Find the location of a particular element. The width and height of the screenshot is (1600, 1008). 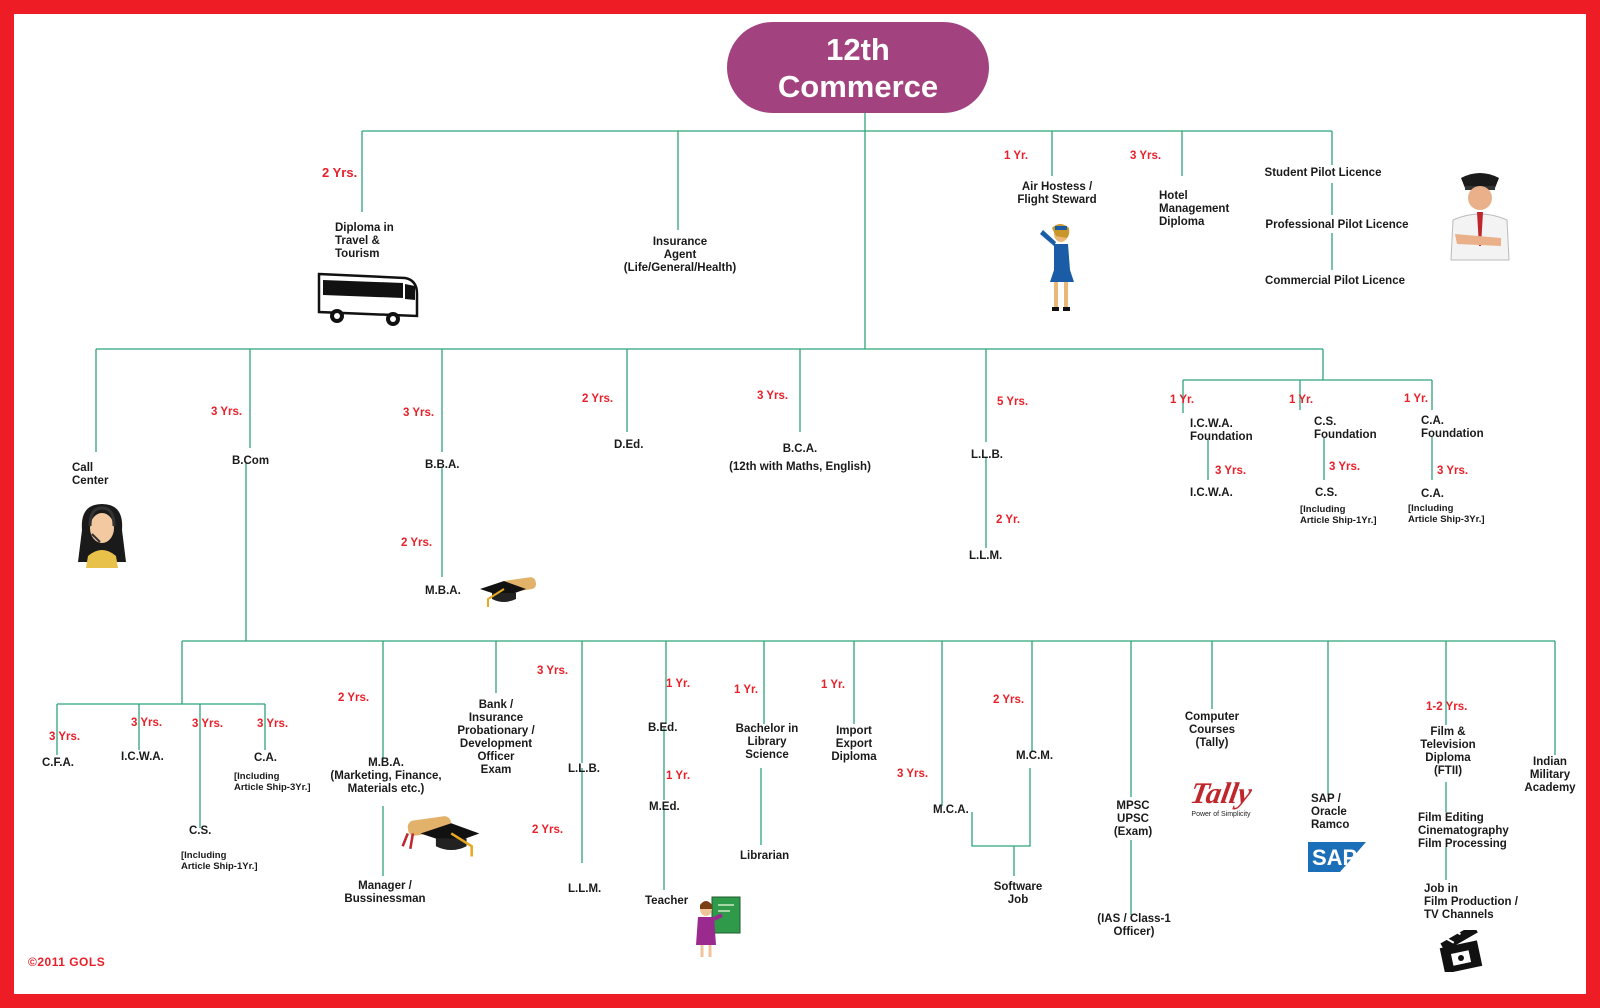

bcom-label: B.Com is located at coordinates (251, 461).